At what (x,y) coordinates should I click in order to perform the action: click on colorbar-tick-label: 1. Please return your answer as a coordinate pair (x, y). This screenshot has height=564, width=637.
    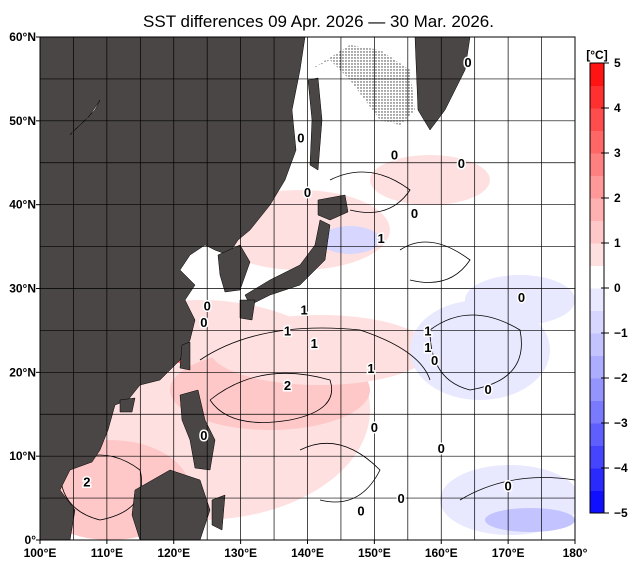
    Looking at the image, I should click on (617, 243).